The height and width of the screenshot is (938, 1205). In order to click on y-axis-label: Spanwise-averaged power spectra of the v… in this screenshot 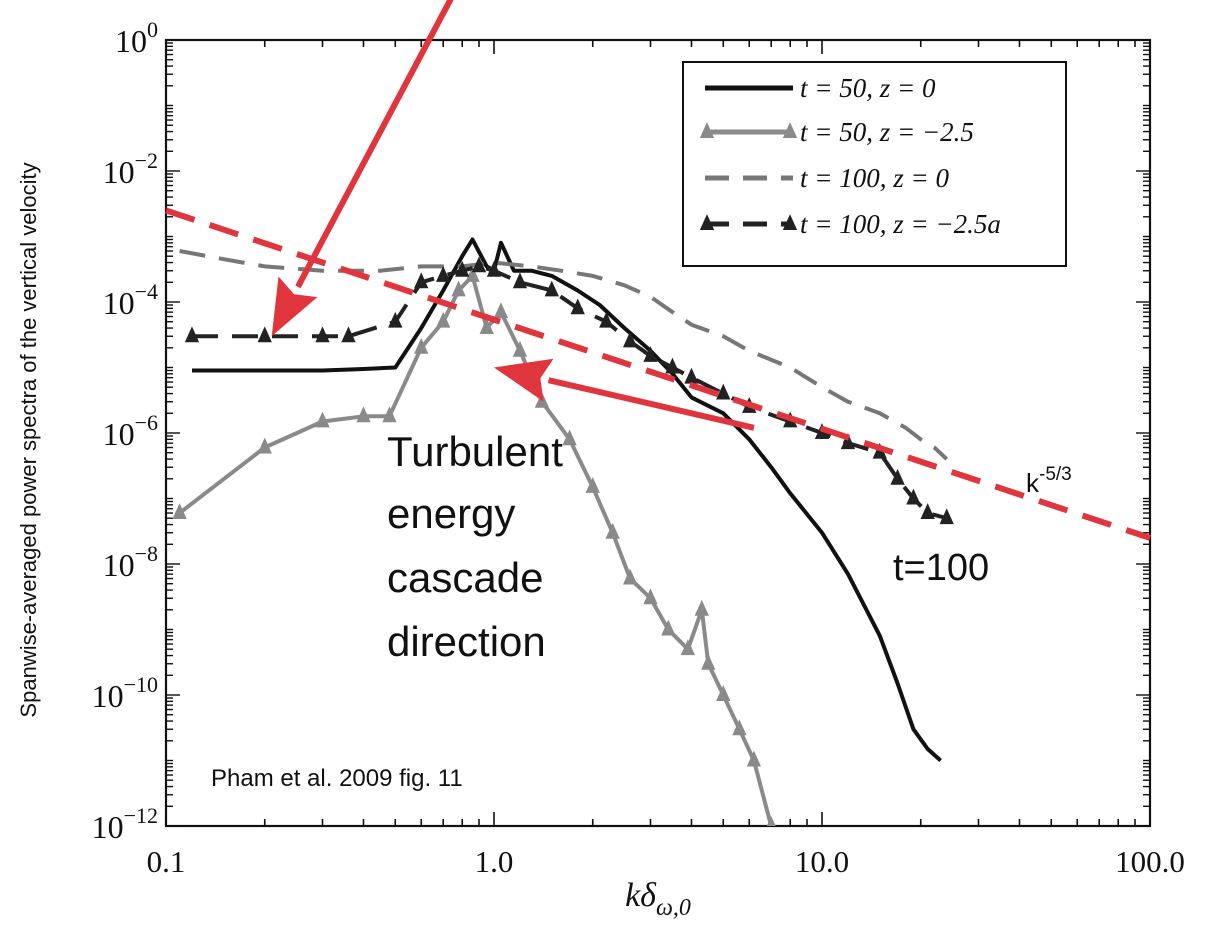, I will do `click(28, 439)`.